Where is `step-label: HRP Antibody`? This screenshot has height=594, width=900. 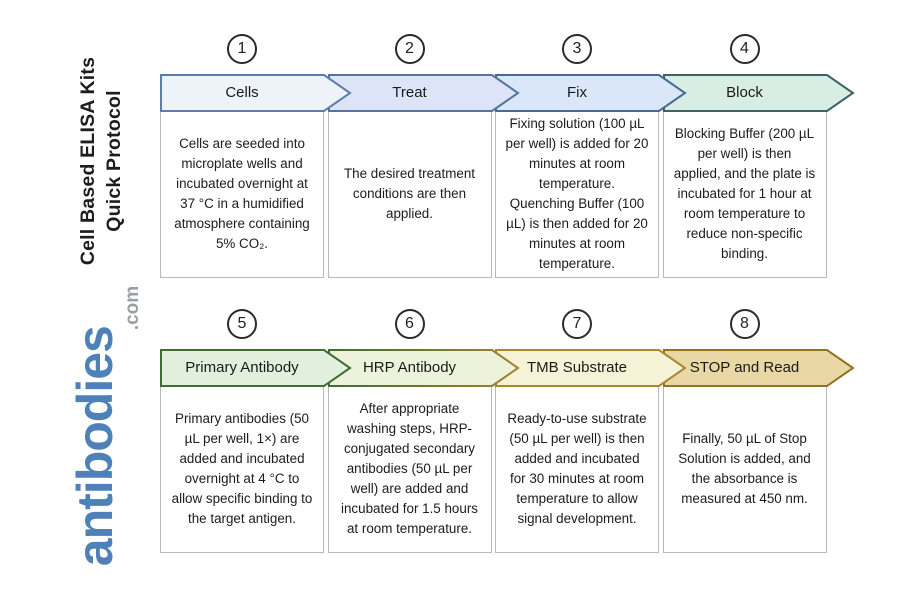 step-label: HRP Antibody is located at coordinates (409, 367).